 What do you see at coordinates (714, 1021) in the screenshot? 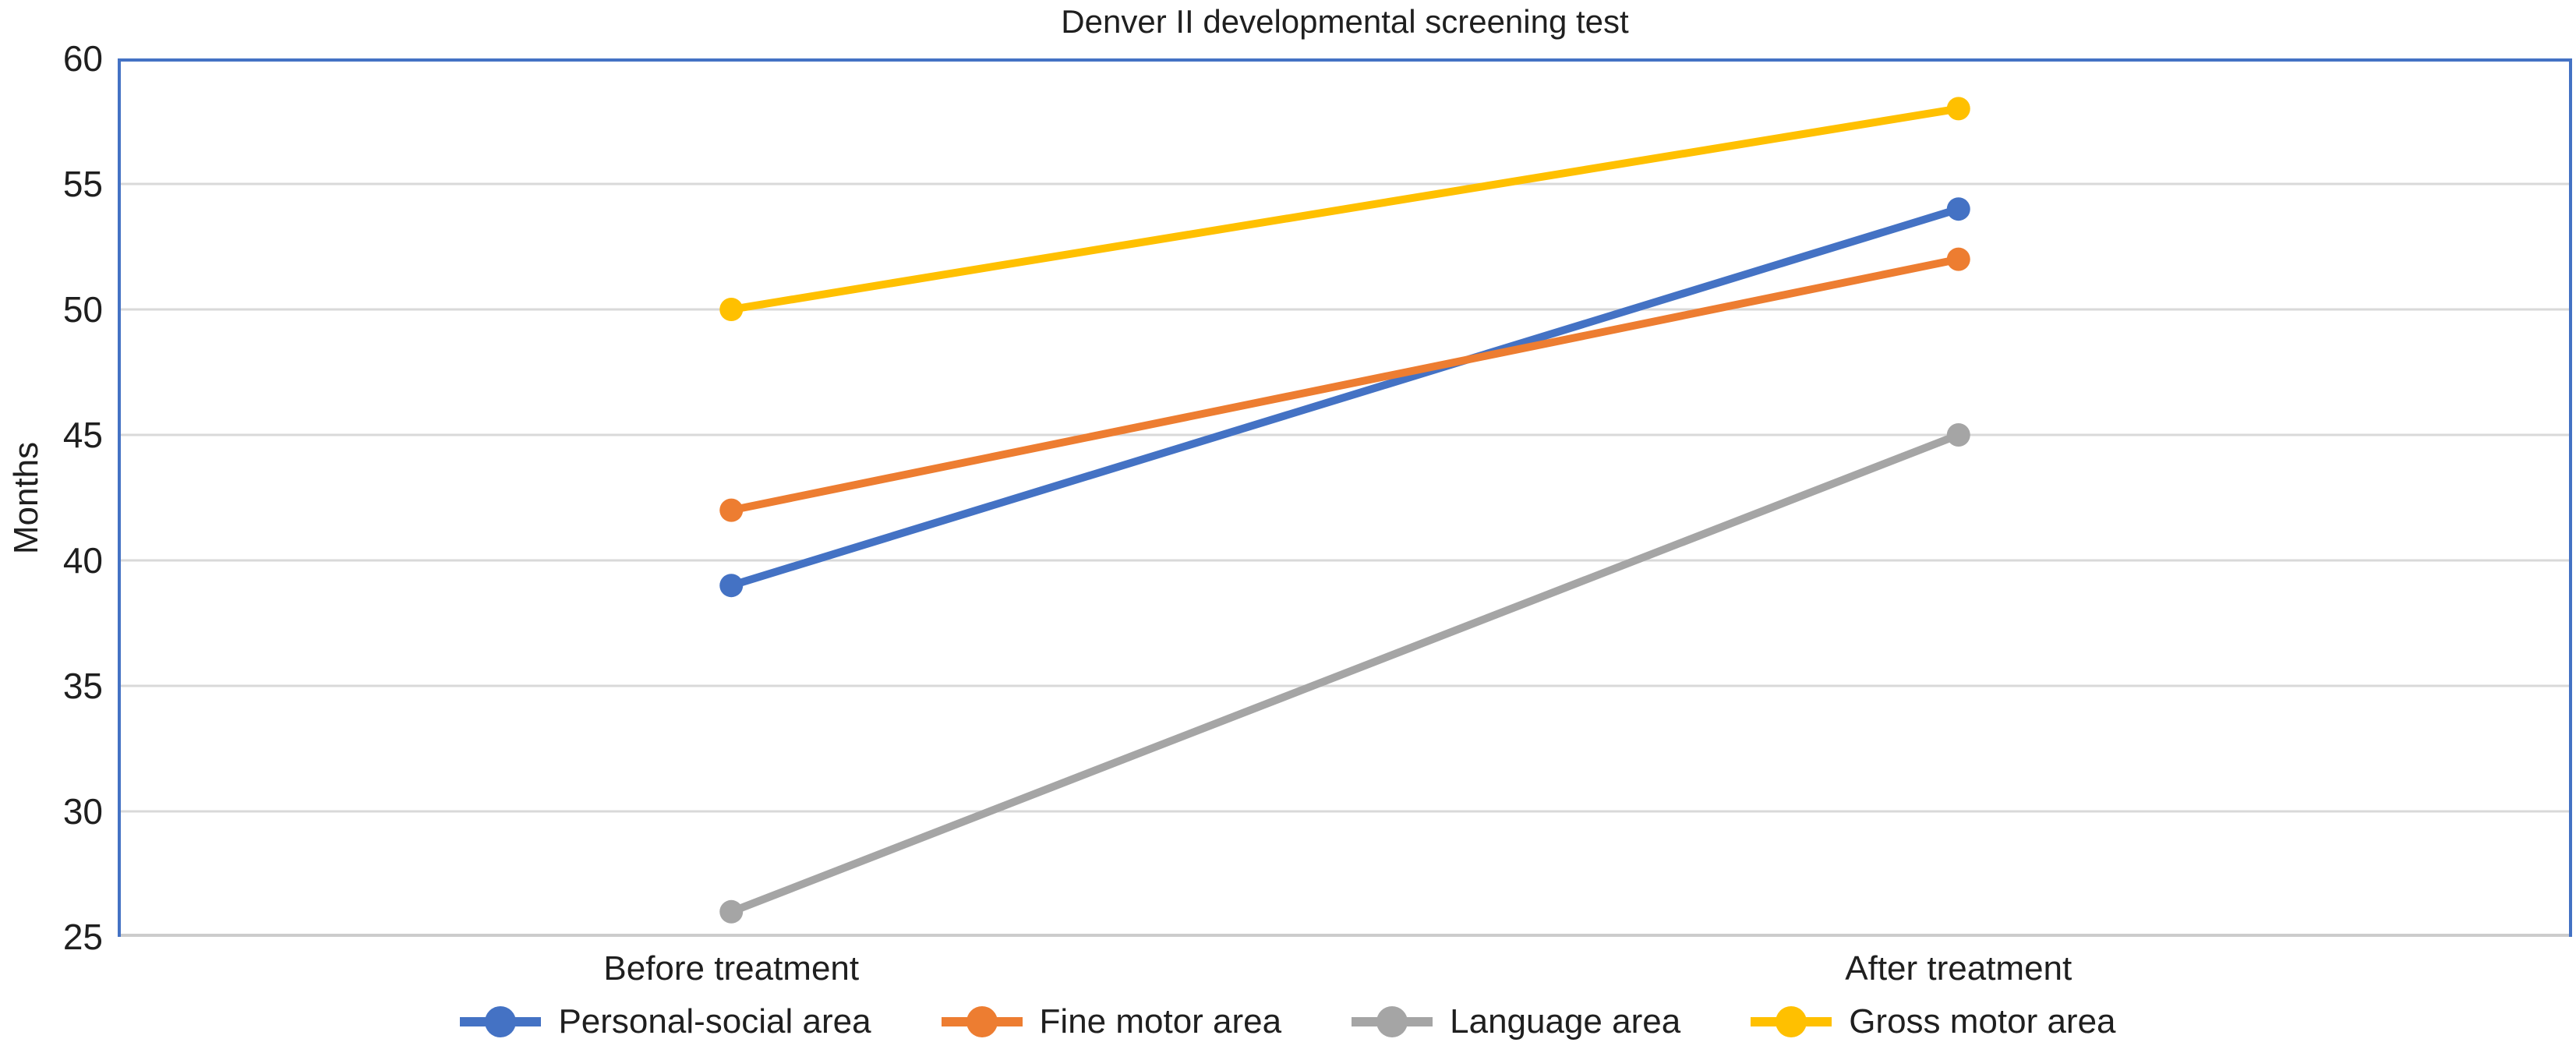
I see `legend-label: Personal-social area` at bounding box center [714, 1021].